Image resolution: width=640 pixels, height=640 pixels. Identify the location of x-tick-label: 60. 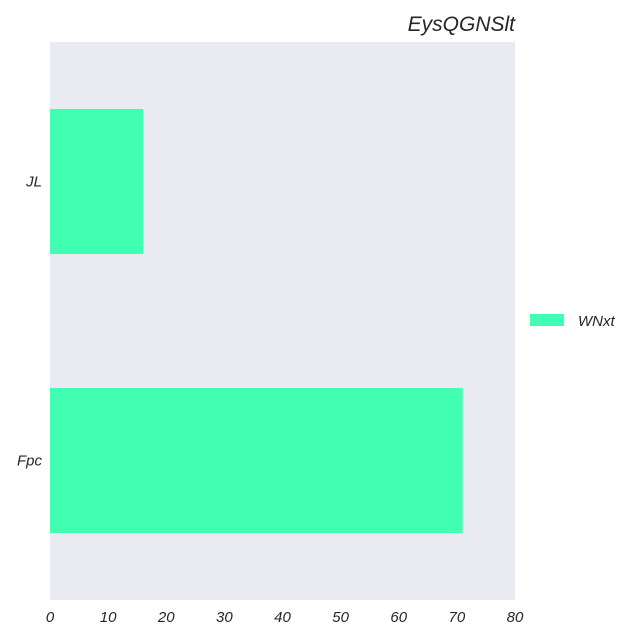
(398, 617).